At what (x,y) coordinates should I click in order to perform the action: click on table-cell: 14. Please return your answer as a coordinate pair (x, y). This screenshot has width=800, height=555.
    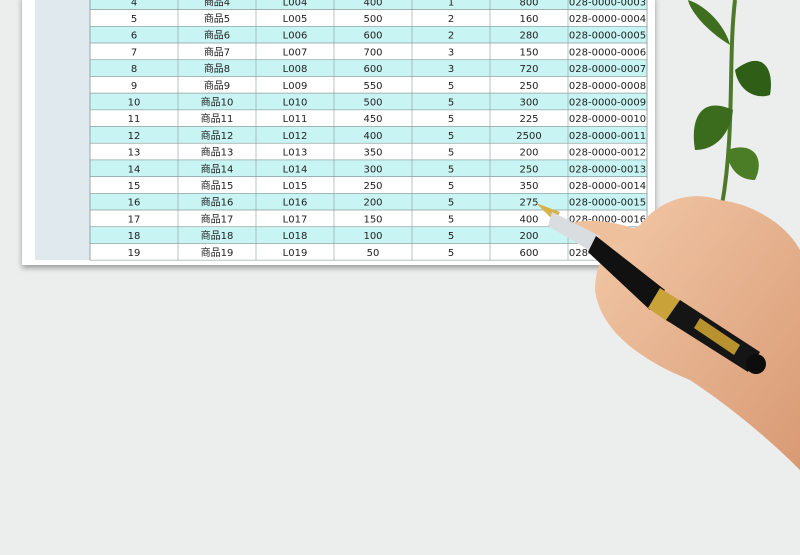
    Looking at the image, I should click on (134, 169).